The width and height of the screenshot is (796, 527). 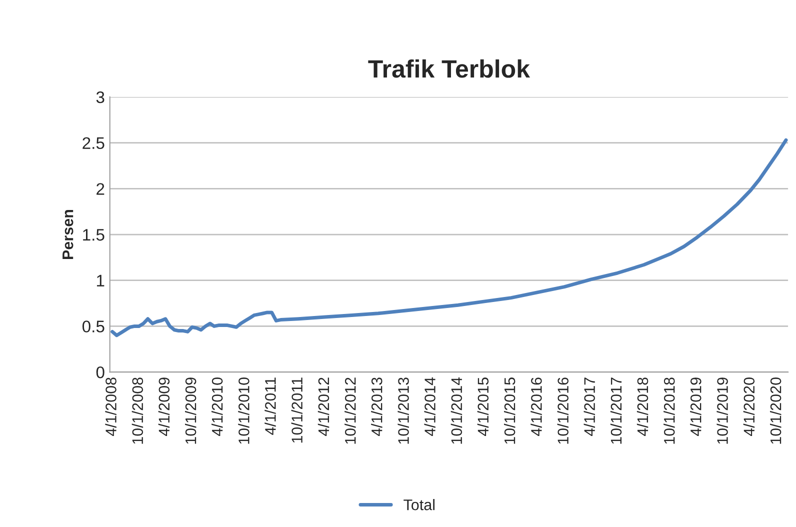 I want to click on x-tick-label: 10/1/2019, so click(x=722, y=411).